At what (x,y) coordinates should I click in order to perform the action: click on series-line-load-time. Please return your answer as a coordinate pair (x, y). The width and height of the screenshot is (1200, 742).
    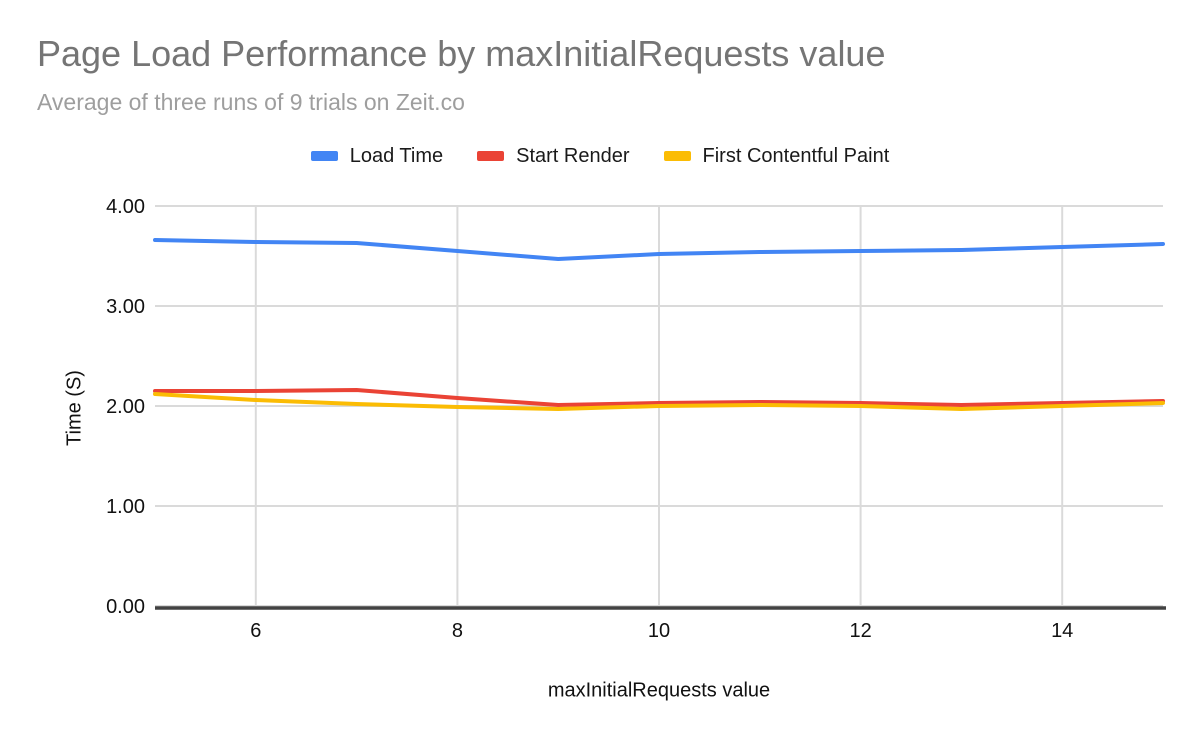
    Looking at the image, I should click on (659, 249).